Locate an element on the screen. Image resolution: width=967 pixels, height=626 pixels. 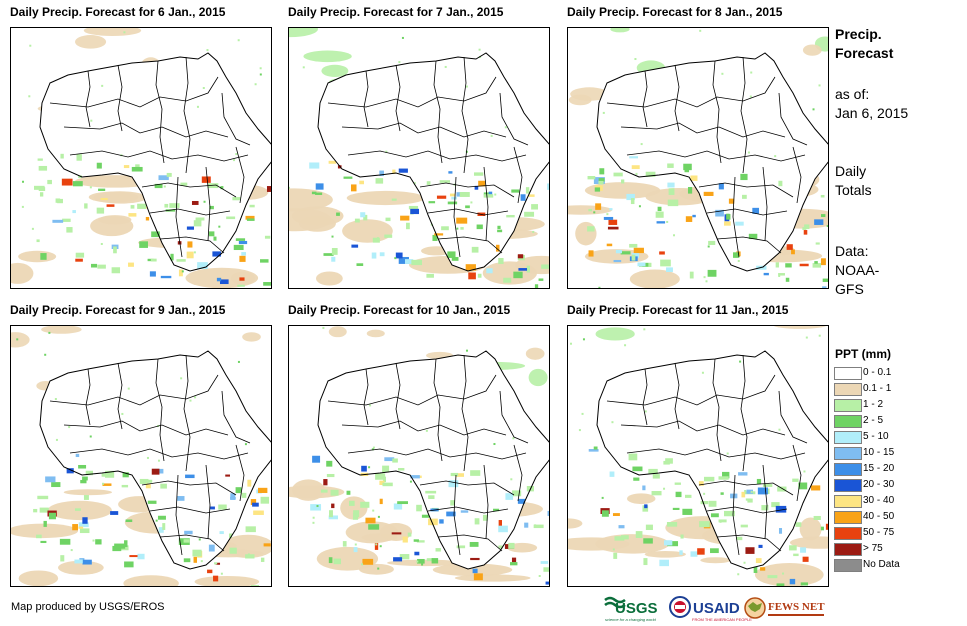
data-source: Data: NOAA- GFS is located at coordinates (857, 270).